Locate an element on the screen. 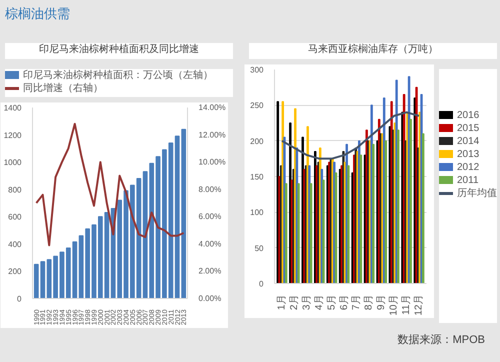 The image size is (500, 362). x-tick-label: 9月 is located at coordinates (382, 302).